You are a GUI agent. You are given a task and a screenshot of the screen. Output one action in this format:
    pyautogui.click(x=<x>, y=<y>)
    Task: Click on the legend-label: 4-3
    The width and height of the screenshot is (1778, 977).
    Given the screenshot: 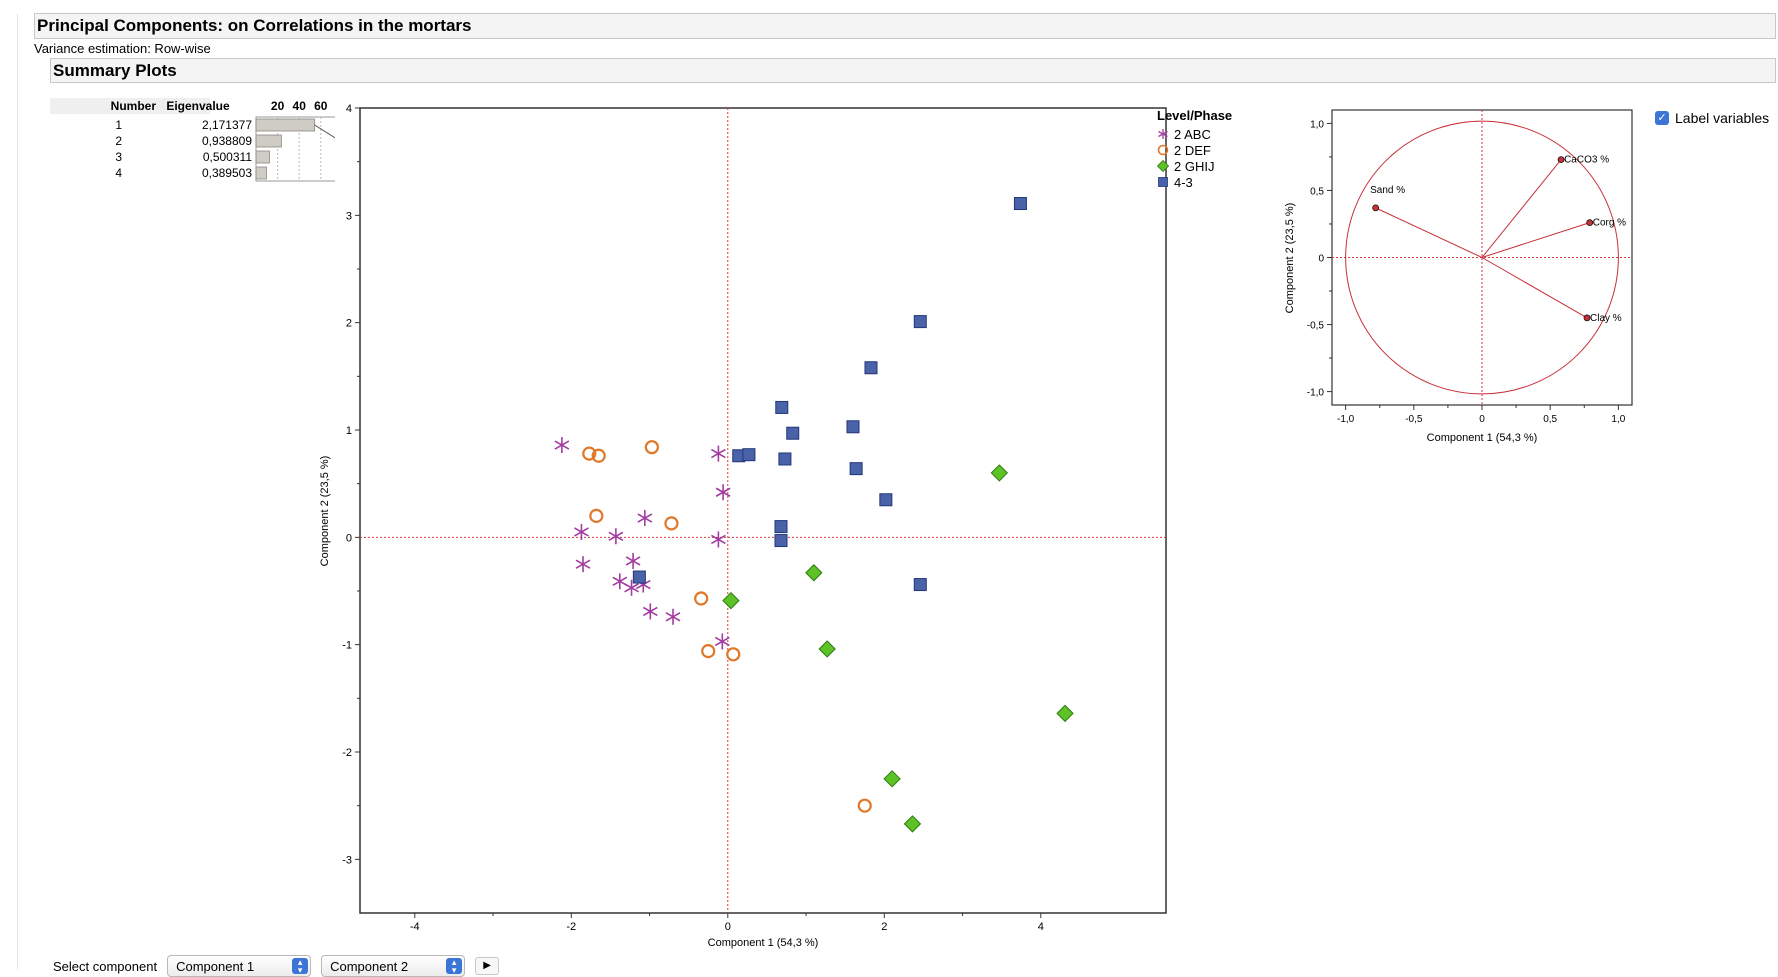 What is the action you would take?
    pyautogui.click(x=1183, y=182)
    